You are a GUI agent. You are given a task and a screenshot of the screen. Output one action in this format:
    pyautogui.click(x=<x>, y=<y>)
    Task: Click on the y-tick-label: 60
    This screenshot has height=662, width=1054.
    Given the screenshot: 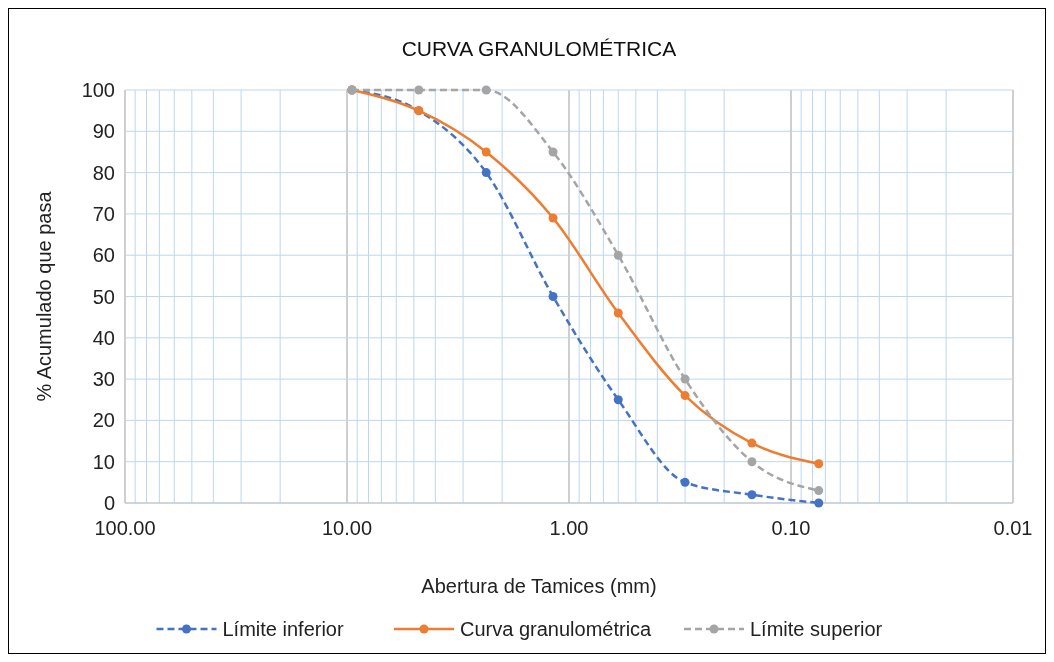 What is the action you would take?
    pyautogui.click(x=103, y=255)
    